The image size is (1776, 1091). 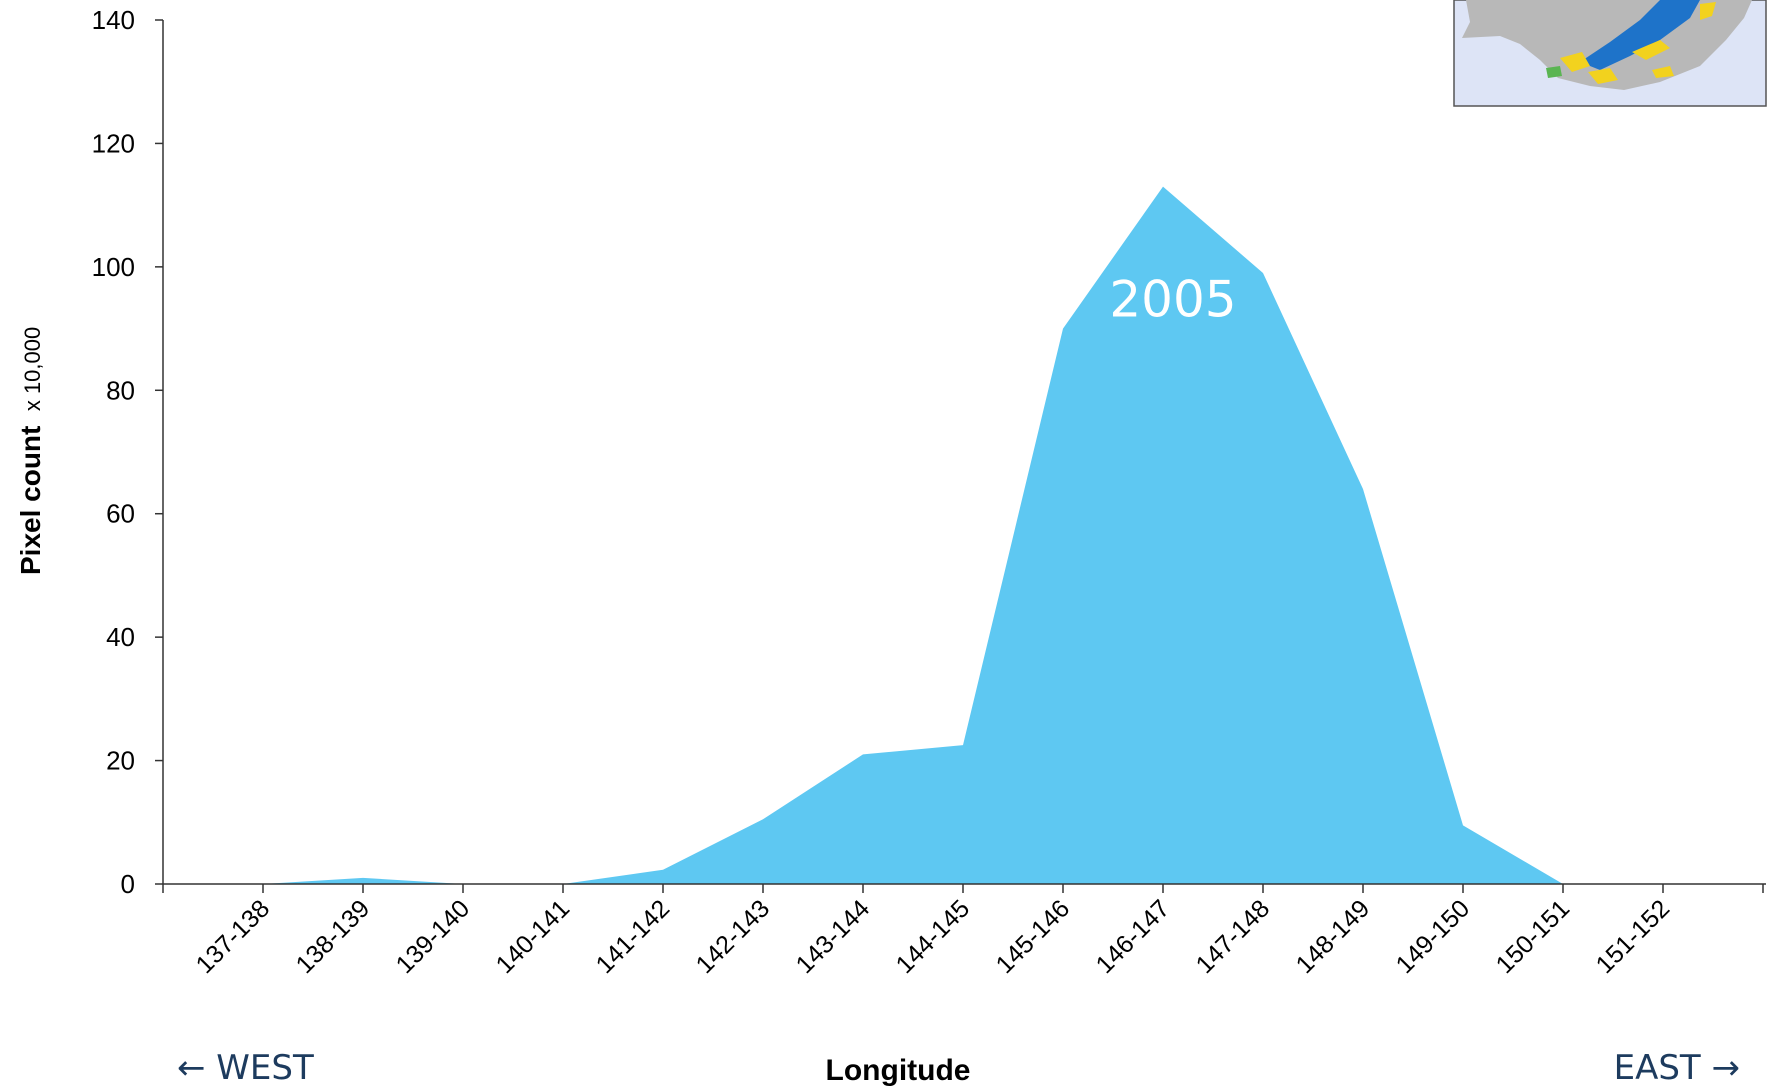 I want to click on x-tick-label: 140-141, so click(x=533, y=936).